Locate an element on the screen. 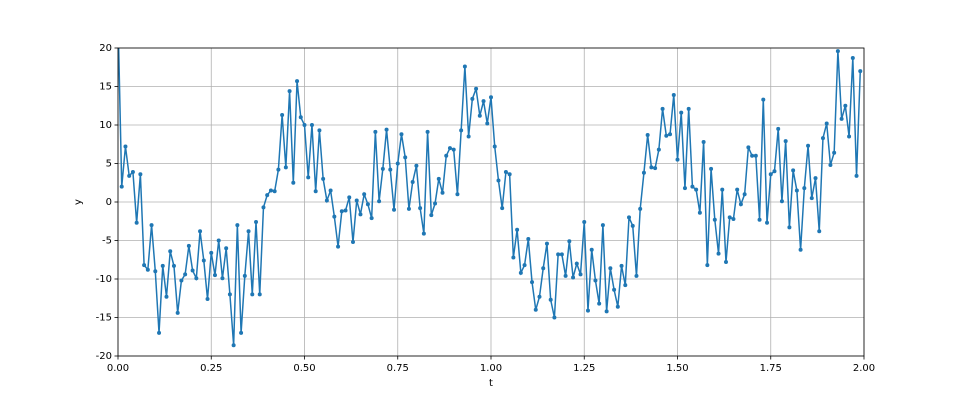 The image size is (960, 404). x-tick-label: 0.75 is located at coordinates (398, 368).